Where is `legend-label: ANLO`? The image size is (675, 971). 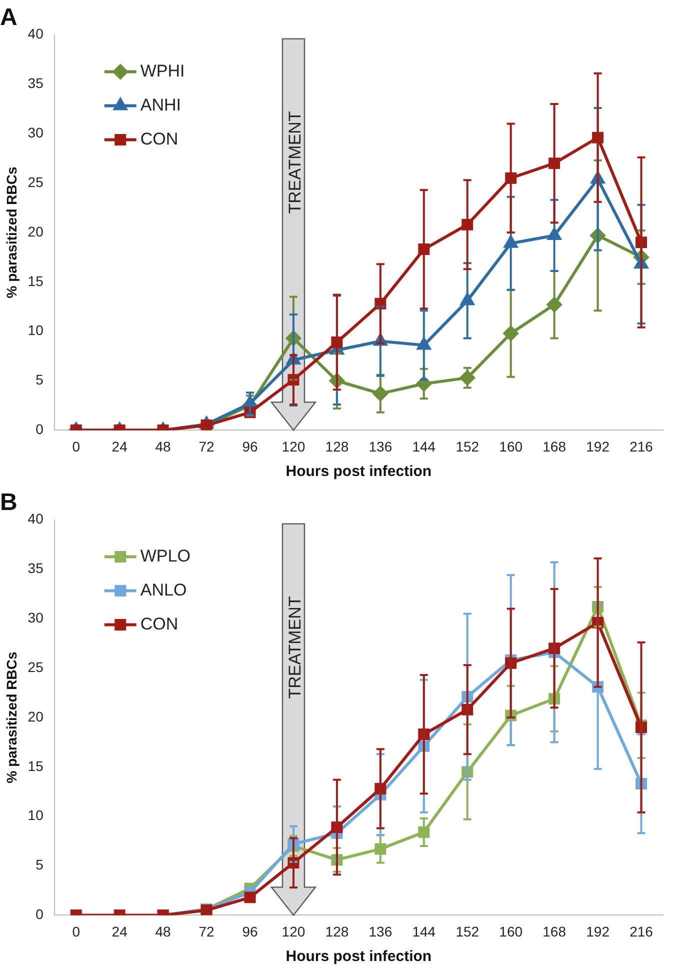
legend-label: ANLO is located at coordinates (163, 590).